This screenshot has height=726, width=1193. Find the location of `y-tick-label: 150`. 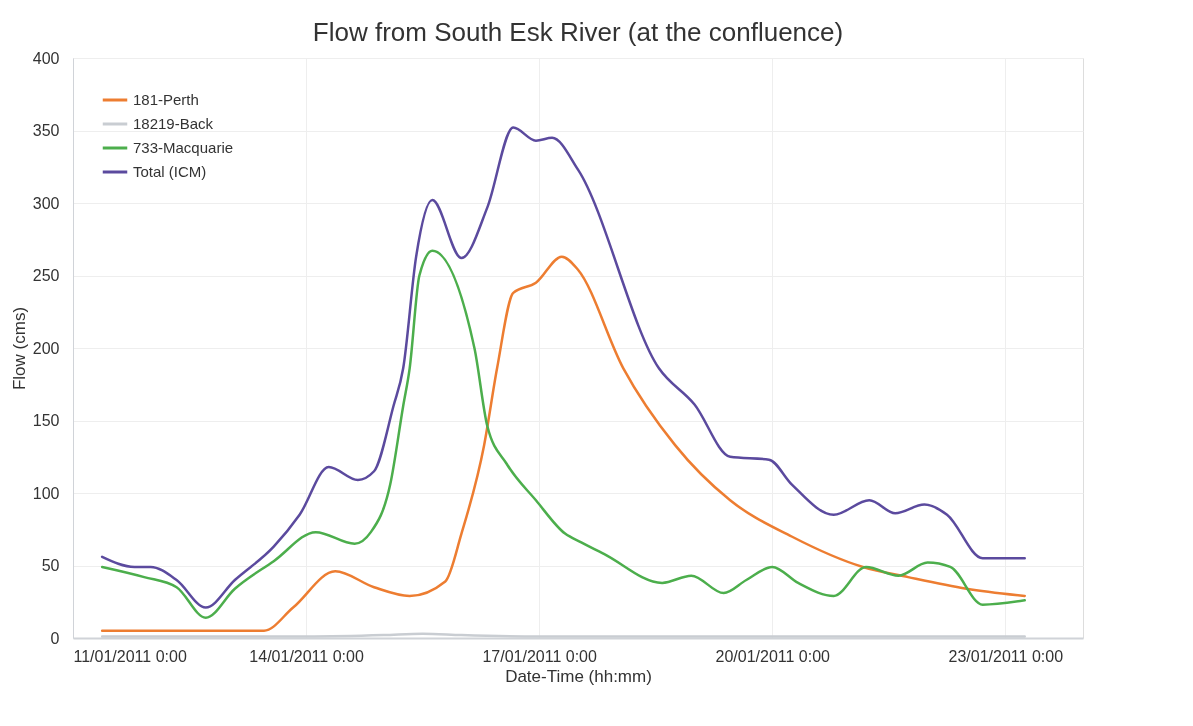

y-tick-label: 150 is located at coordinates (46, 420).